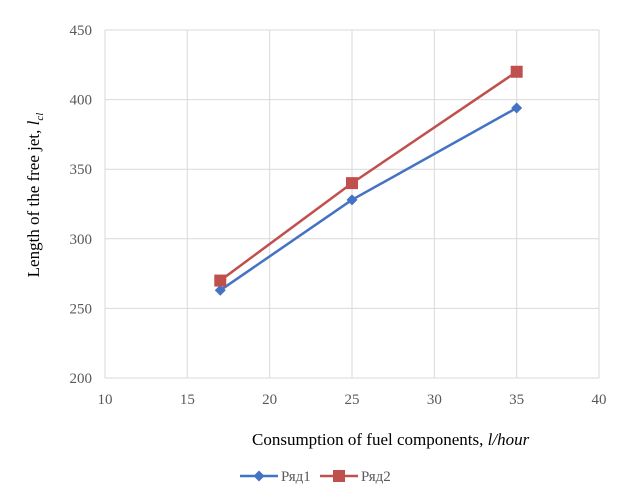 The height and width of the screenshot is (501, 621). What do you see at coordinates (376, 477) in the screenshot?
I see `legend-label: Ряд2` at bounding box center [376, 477].